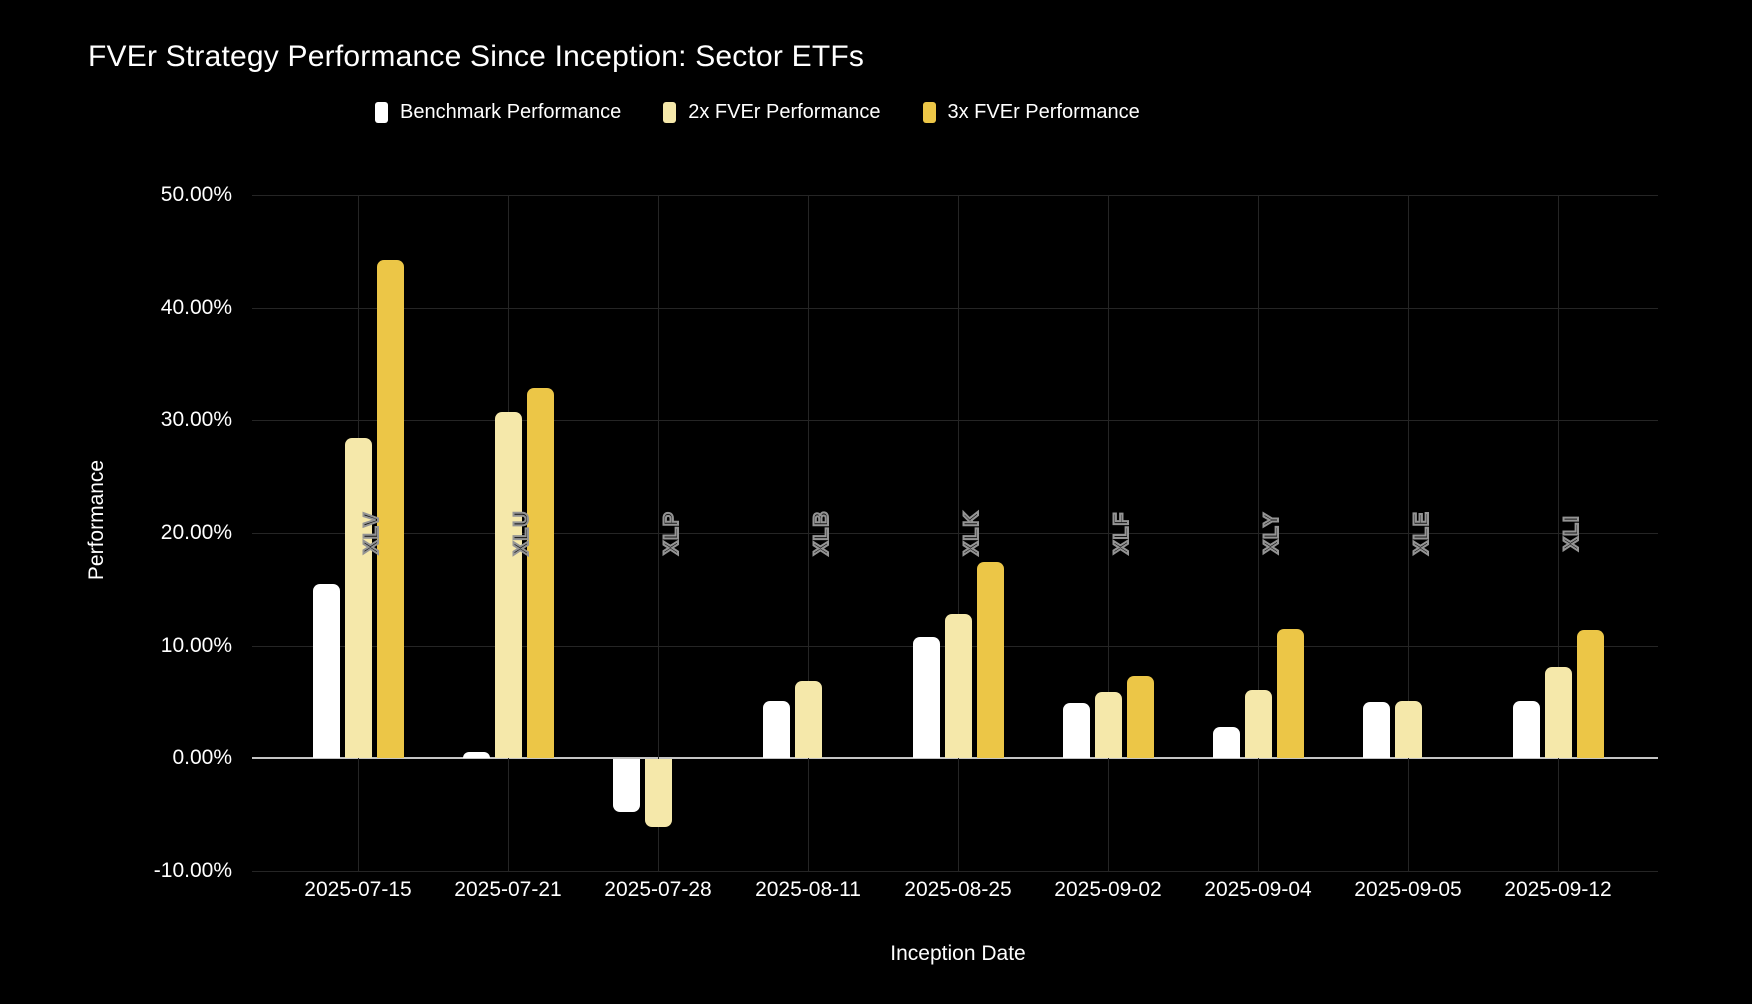 Image resolution: width=1752 pixels, height=1004 pixels. I want to click on legend-item-benchmark: Benchmark Performance, so click(498, 112).